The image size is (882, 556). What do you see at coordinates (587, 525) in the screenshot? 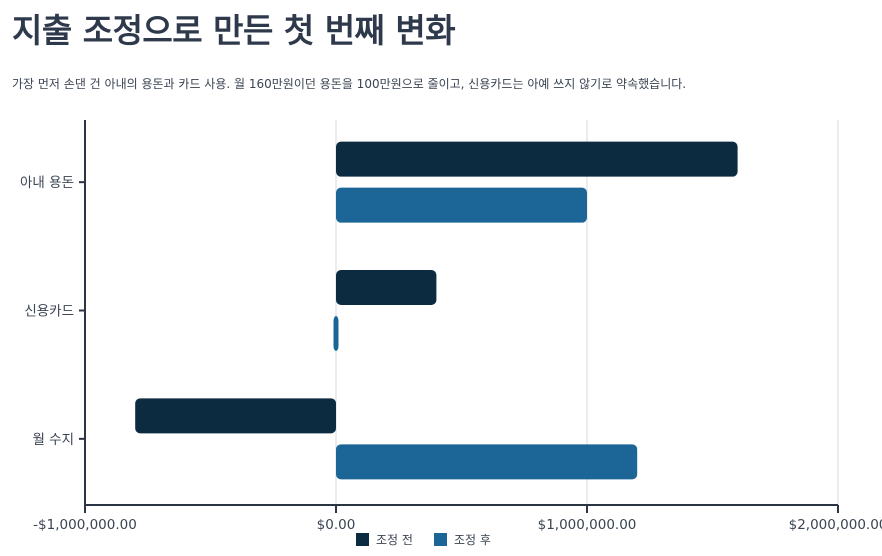
I see `x-tick-label: $1,000,000.00` at bounding box center [587, 525].